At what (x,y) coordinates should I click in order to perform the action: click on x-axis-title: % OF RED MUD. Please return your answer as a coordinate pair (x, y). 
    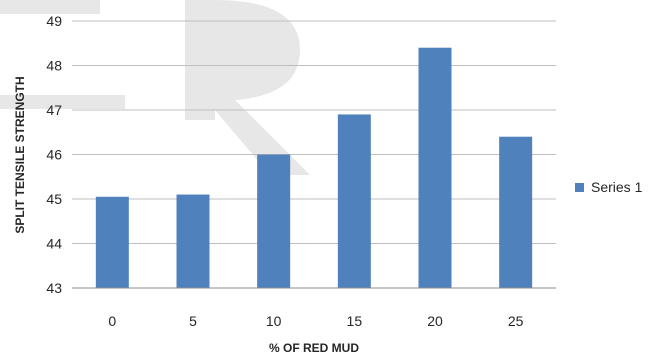
    Looking at the image, I should click on (314, 347).